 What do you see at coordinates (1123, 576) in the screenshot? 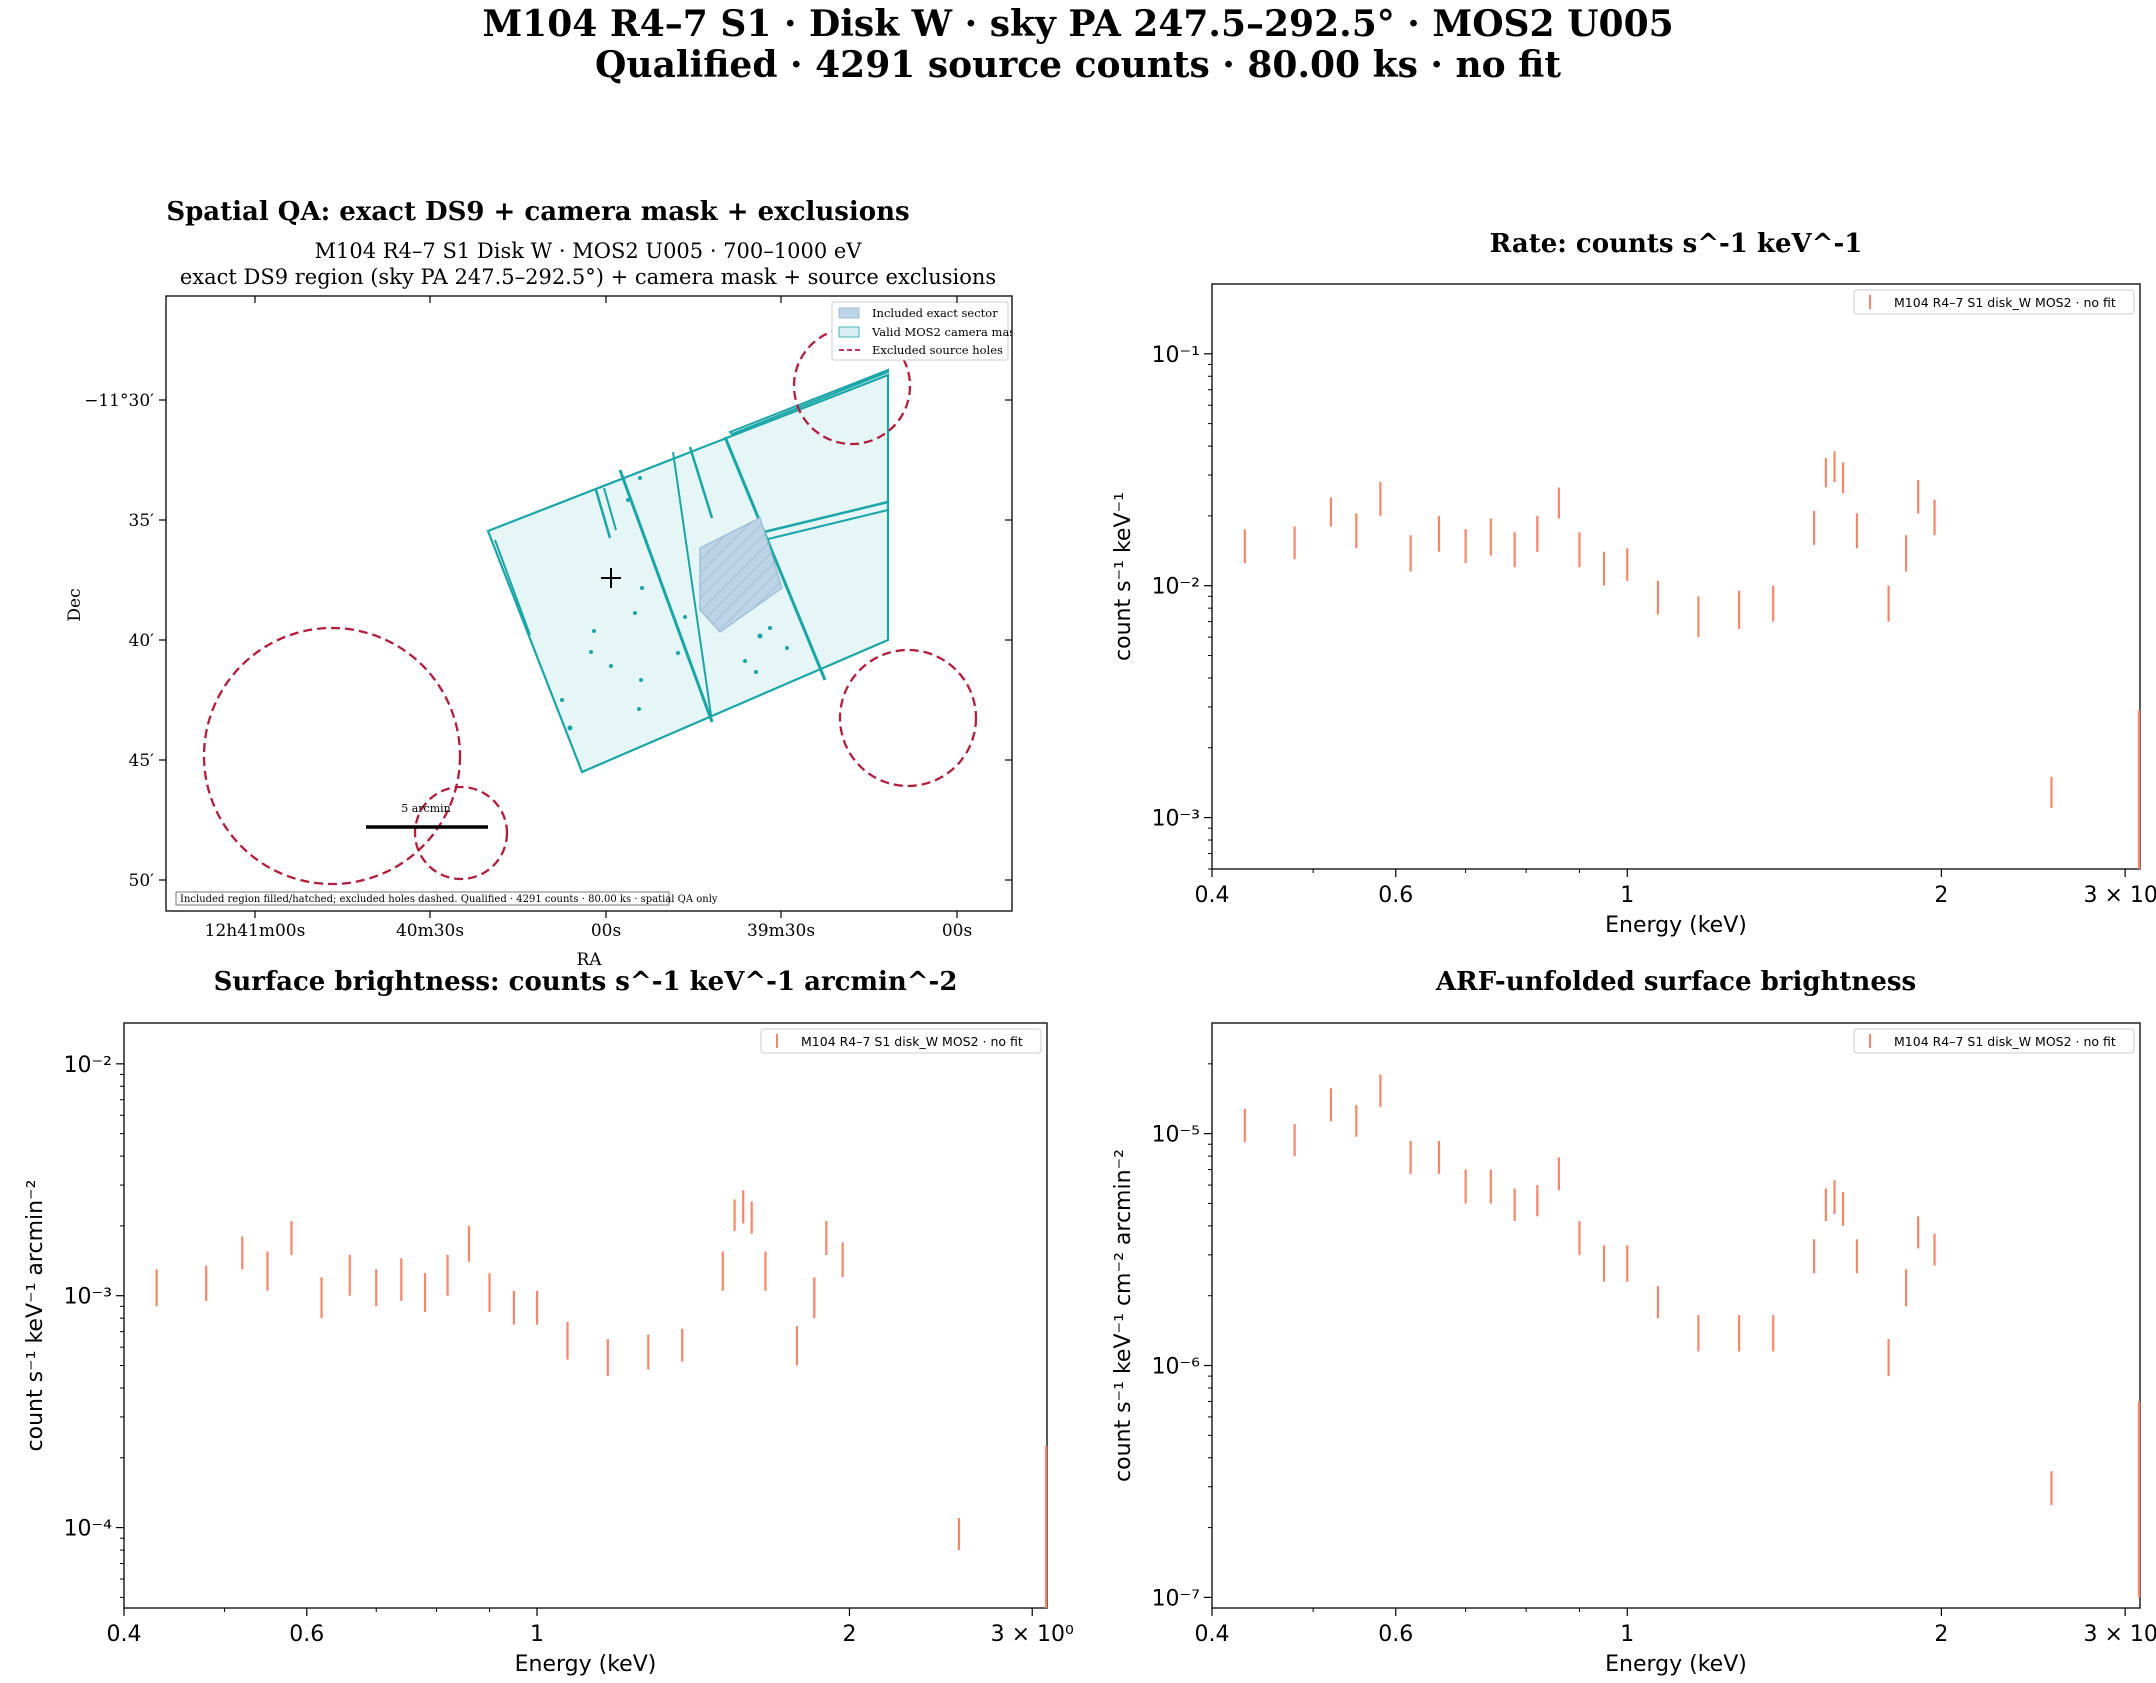
I see `y-axis-label: count s⁻¹ keV⁻¹` at bounding box center [1123, 576].